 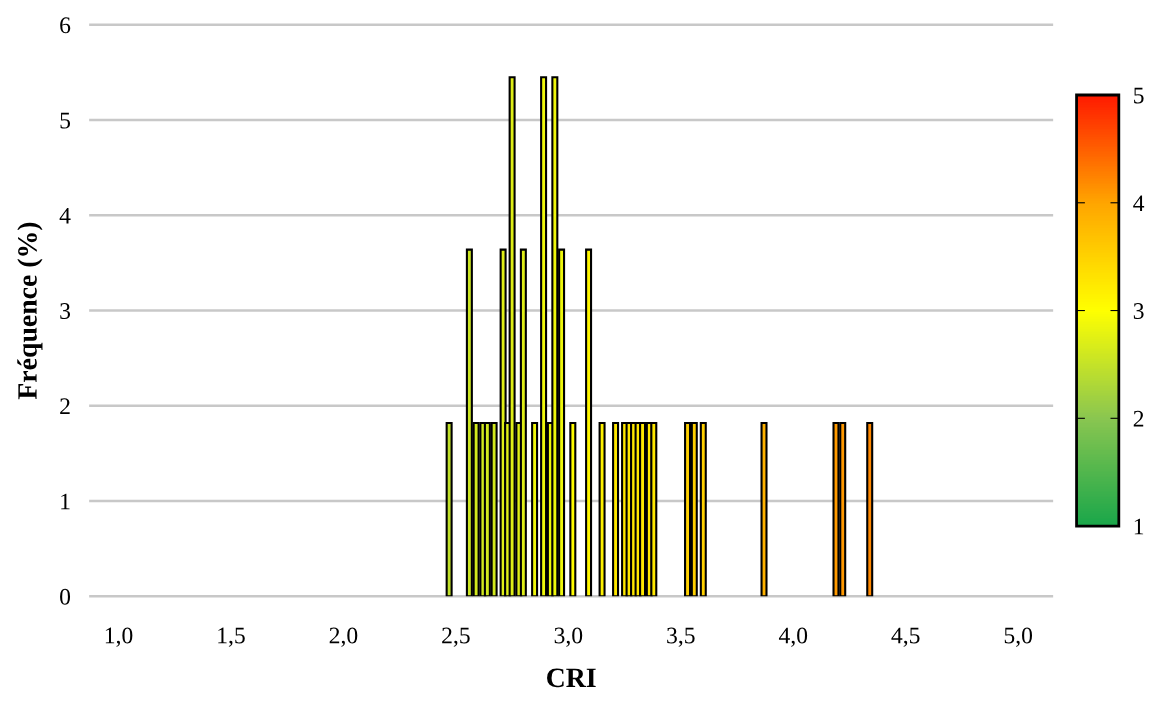 I want to click on y-tick-label: 6, so click(x=65, y=25).